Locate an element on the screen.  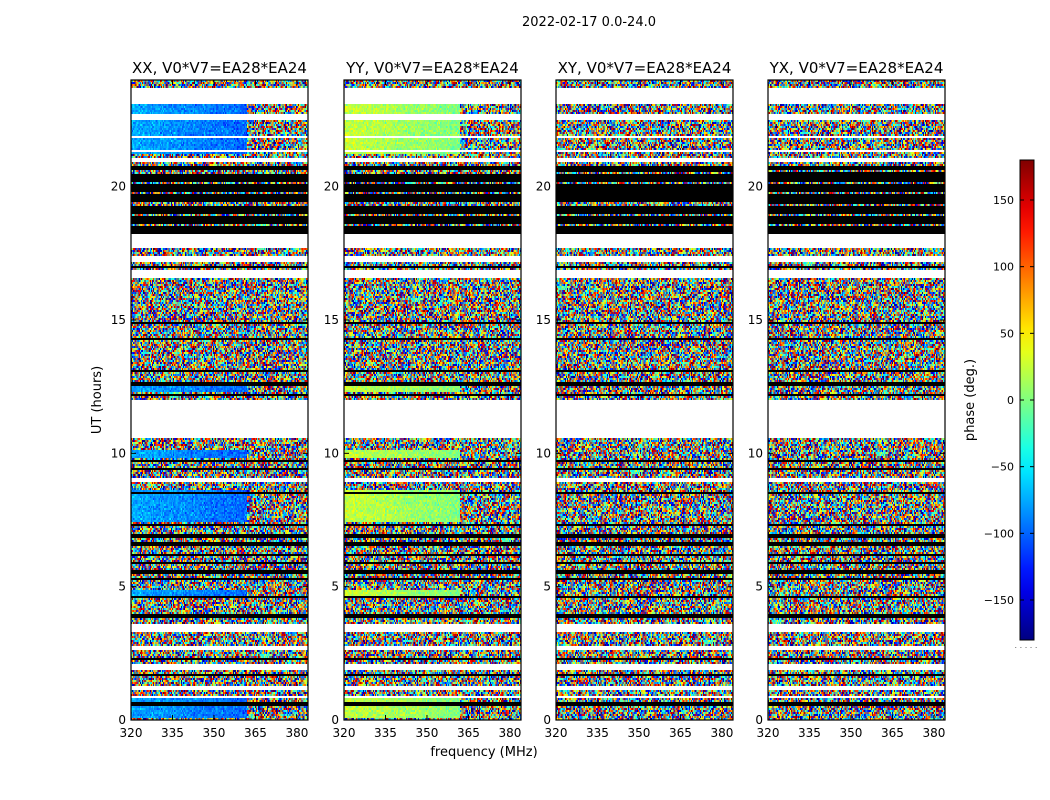
colorbar-tick-label: 150 is located at coordinates (1003, 200).